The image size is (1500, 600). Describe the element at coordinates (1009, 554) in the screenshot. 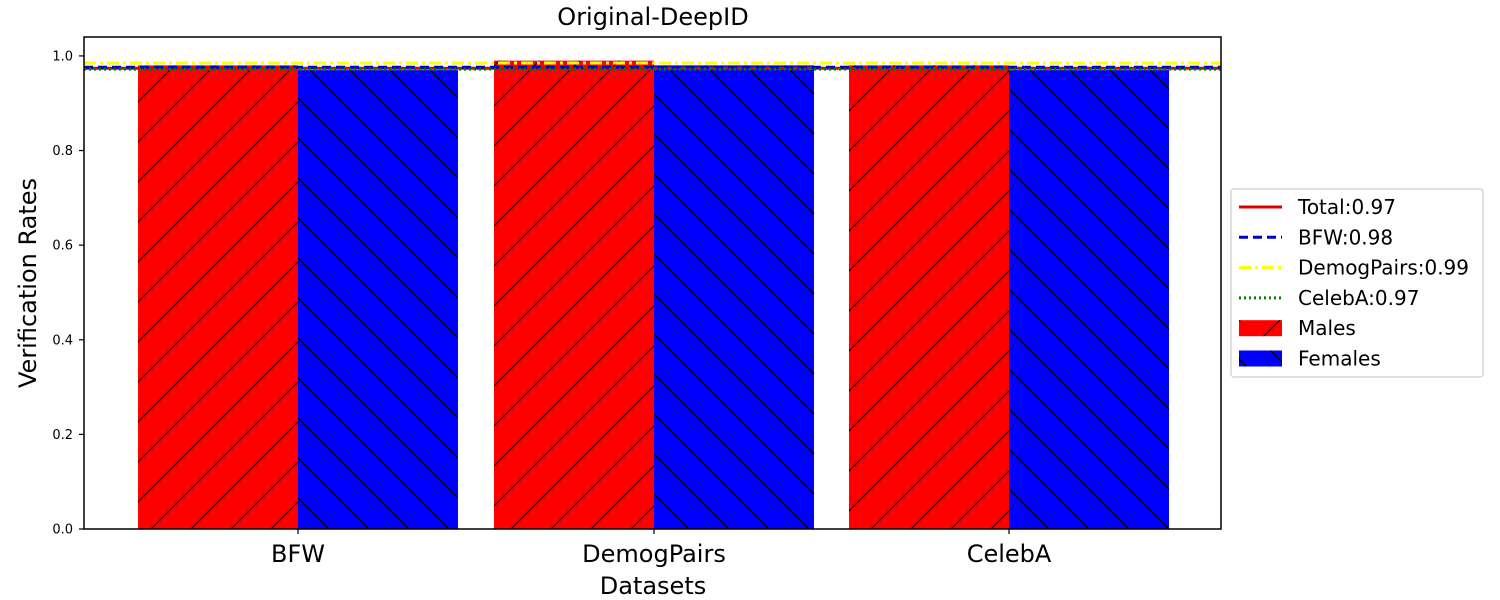

I see `x-tick-label: CelebA` at that location.